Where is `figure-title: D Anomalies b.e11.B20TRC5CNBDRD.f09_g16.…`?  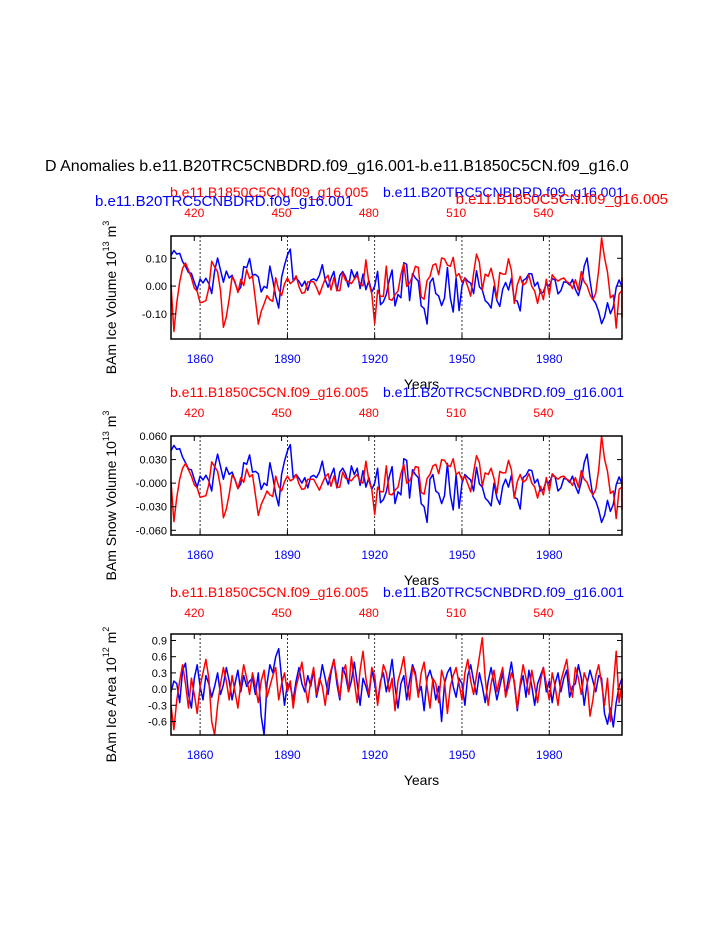 figure-title: D Anomalies b.e11.B20TRC5CNBDRD.f09_g16.… is located at coordinates (337, 166).